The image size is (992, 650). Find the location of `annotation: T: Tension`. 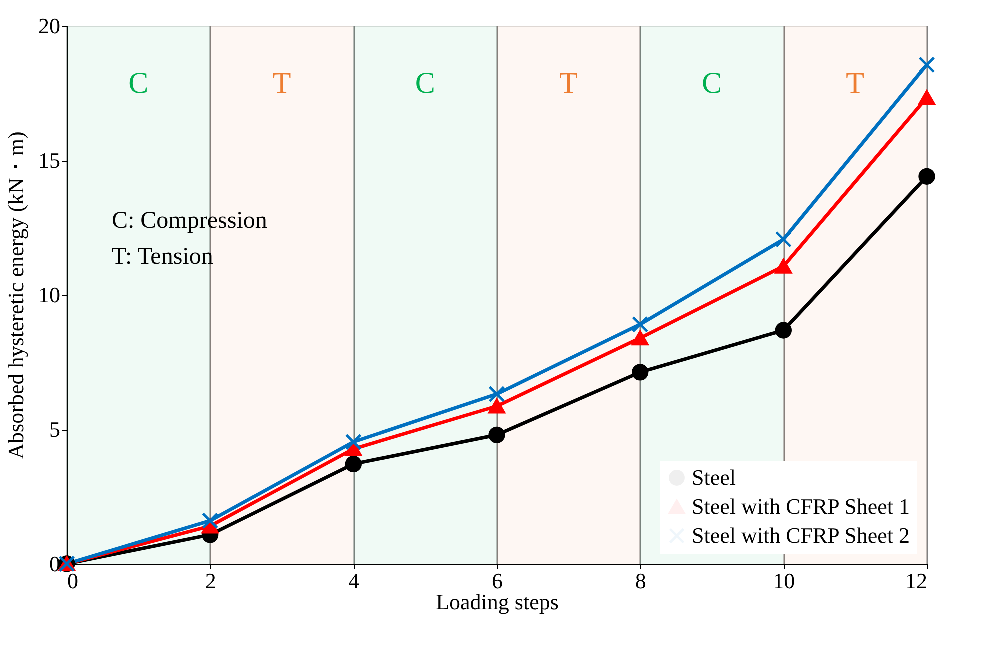

annotation: T: Tension is located at coordinates (163, 257).